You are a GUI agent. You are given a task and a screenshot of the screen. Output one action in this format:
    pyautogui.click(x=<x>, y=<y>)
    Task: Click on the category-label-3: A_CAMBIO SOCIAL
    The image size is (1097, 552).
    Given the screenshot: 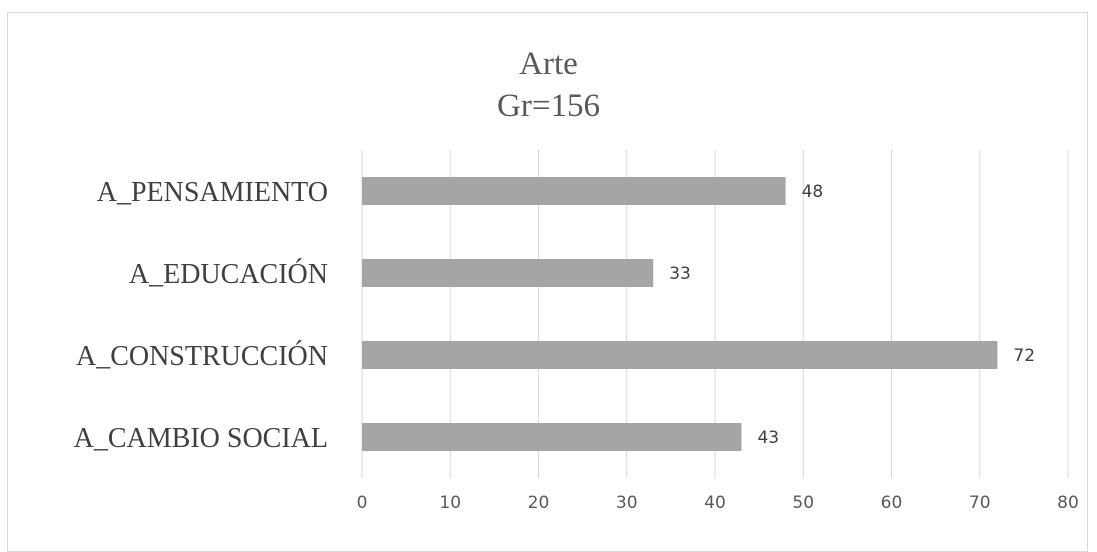 What is the action you would take?
    pyautogui.click(x=201, y=438)
    